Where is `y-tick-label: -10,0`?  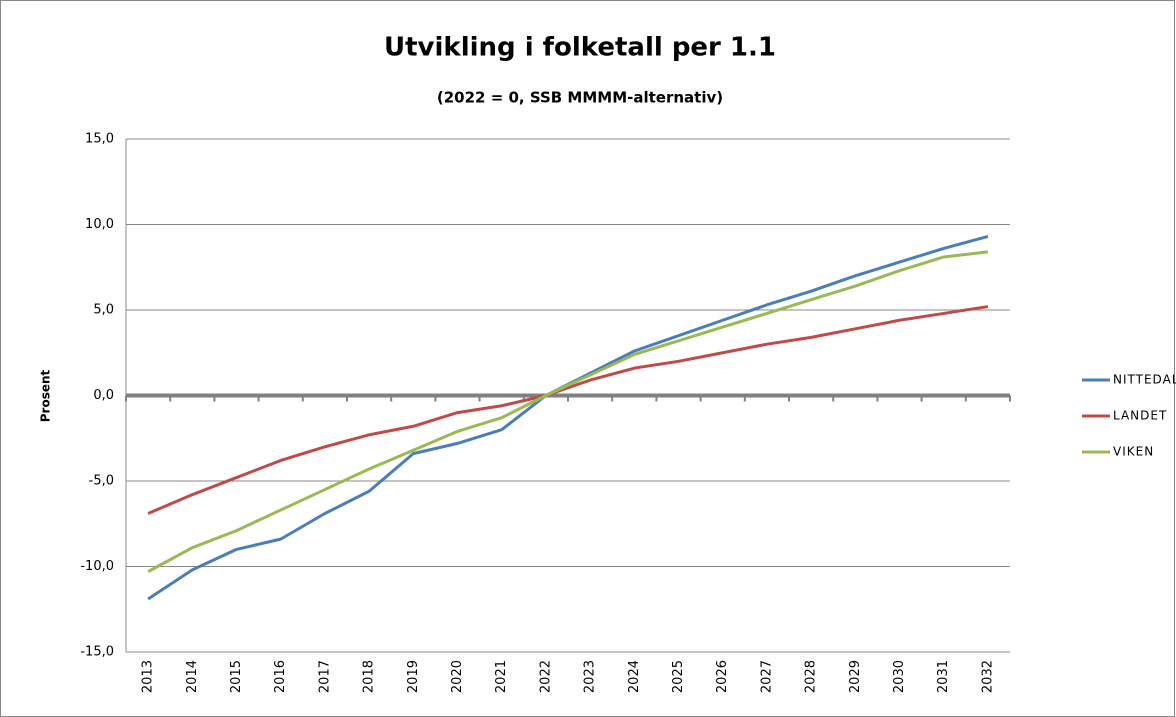
y-tick-label: -10,0 is located at coordinates (97, 566).